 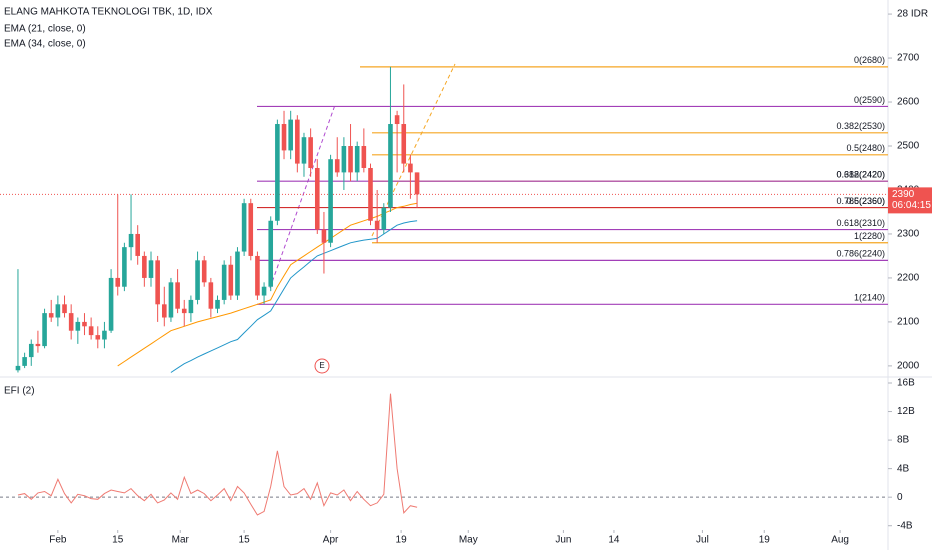 I want to click on event-marker-label: E, so click(x=321, y=365).